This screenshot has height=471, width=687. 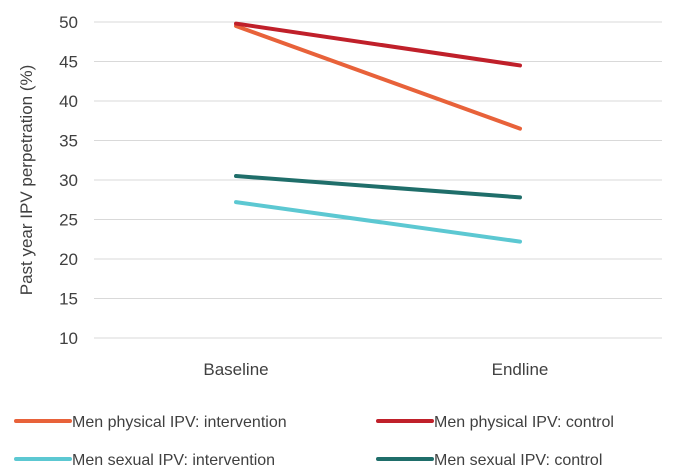 I want to click on y-tick-label: 20, so click(x=68, y=259).